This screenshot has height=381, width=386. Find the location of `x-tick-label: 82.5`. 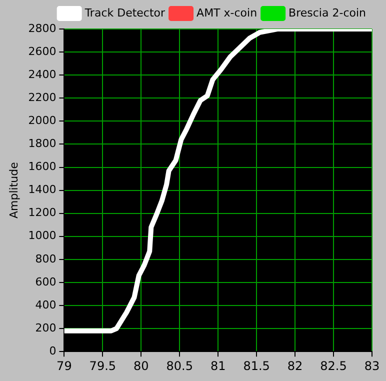

x-tick-label: 82.5 is located at coordinates (333, 365).